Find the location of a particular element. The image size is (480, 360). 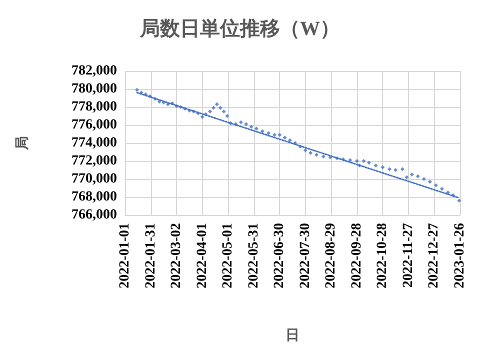

chart-title: 局数日単位推移（W） is located at coordinates (239, 29).